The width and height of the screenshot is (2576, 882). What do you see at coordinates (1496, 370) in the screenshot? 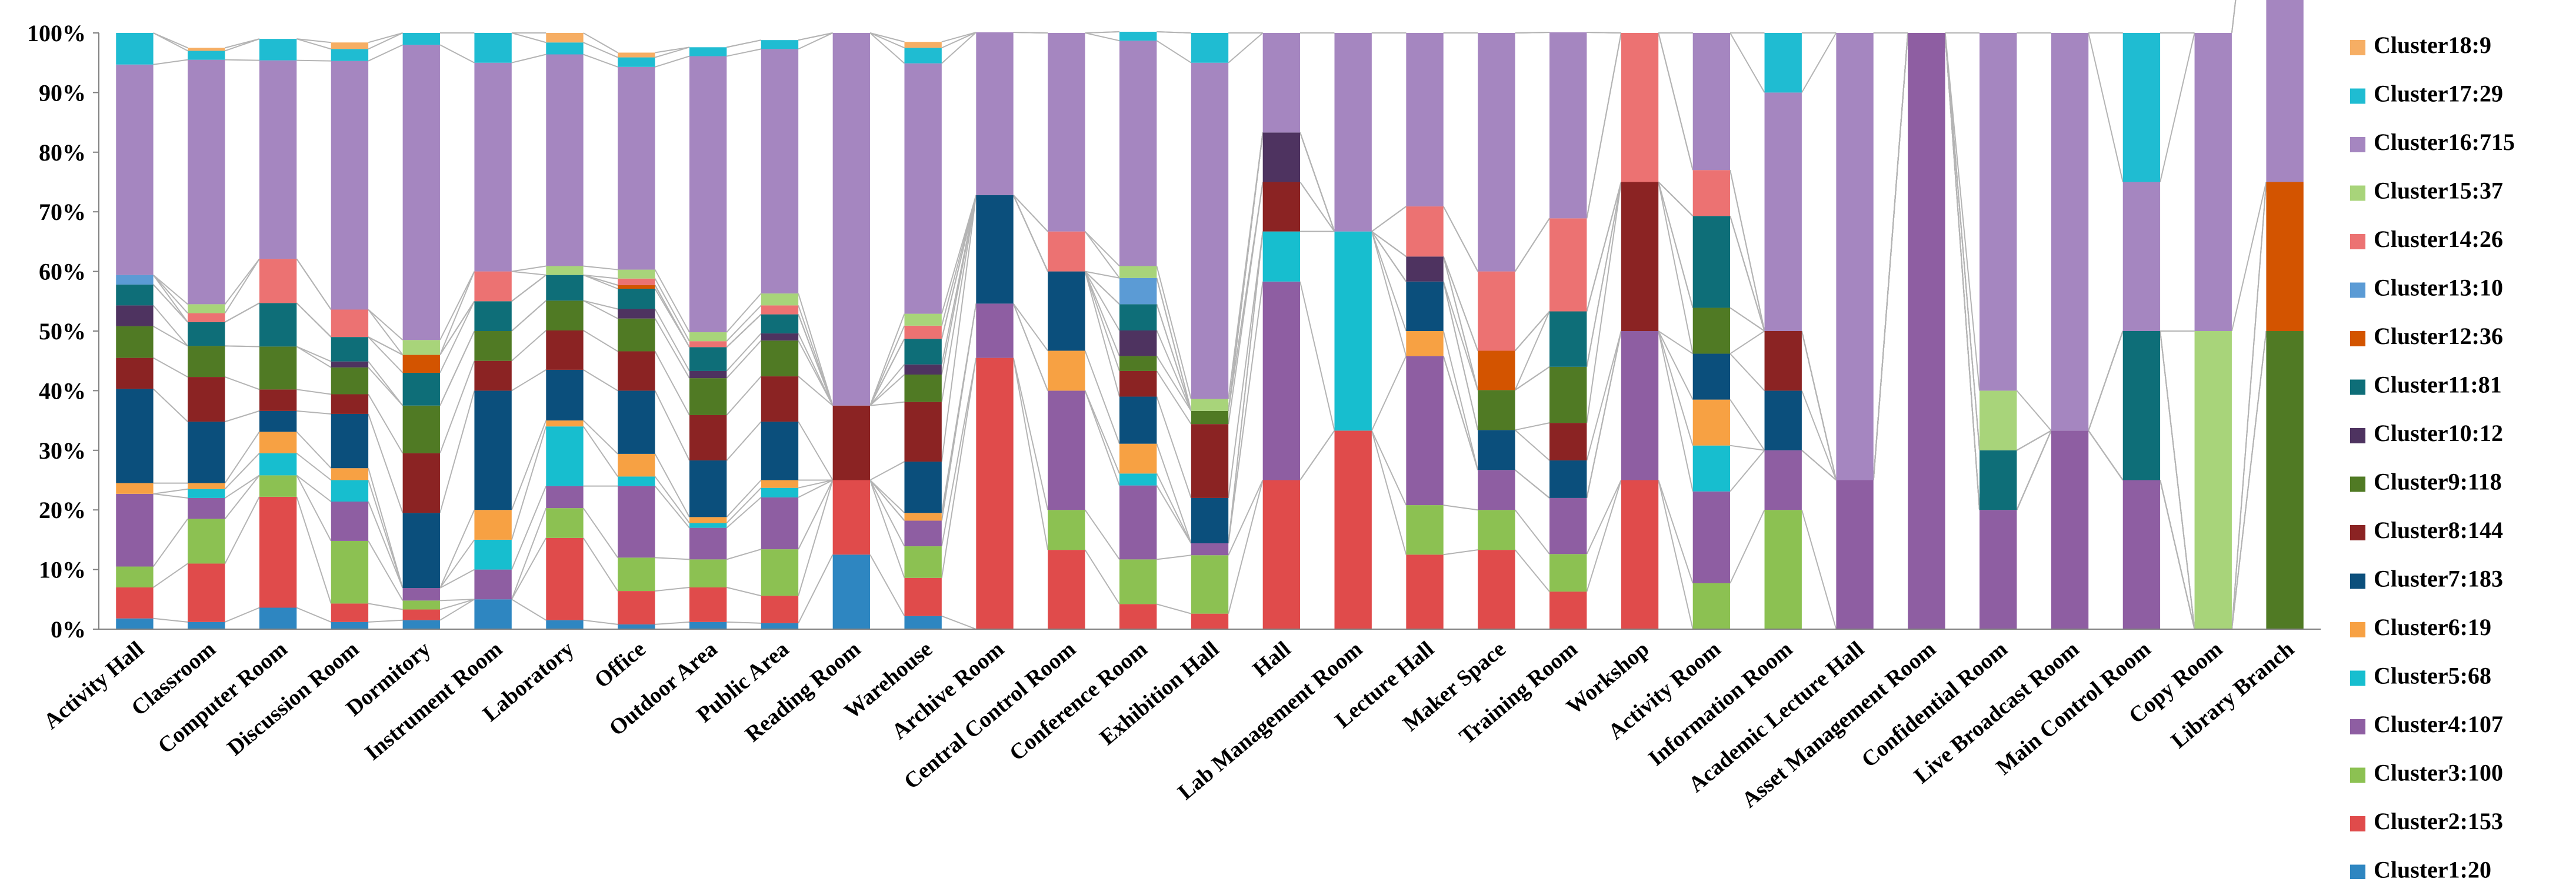
I see `bar-segment-cluster12` at bounding box center [1496, 370].